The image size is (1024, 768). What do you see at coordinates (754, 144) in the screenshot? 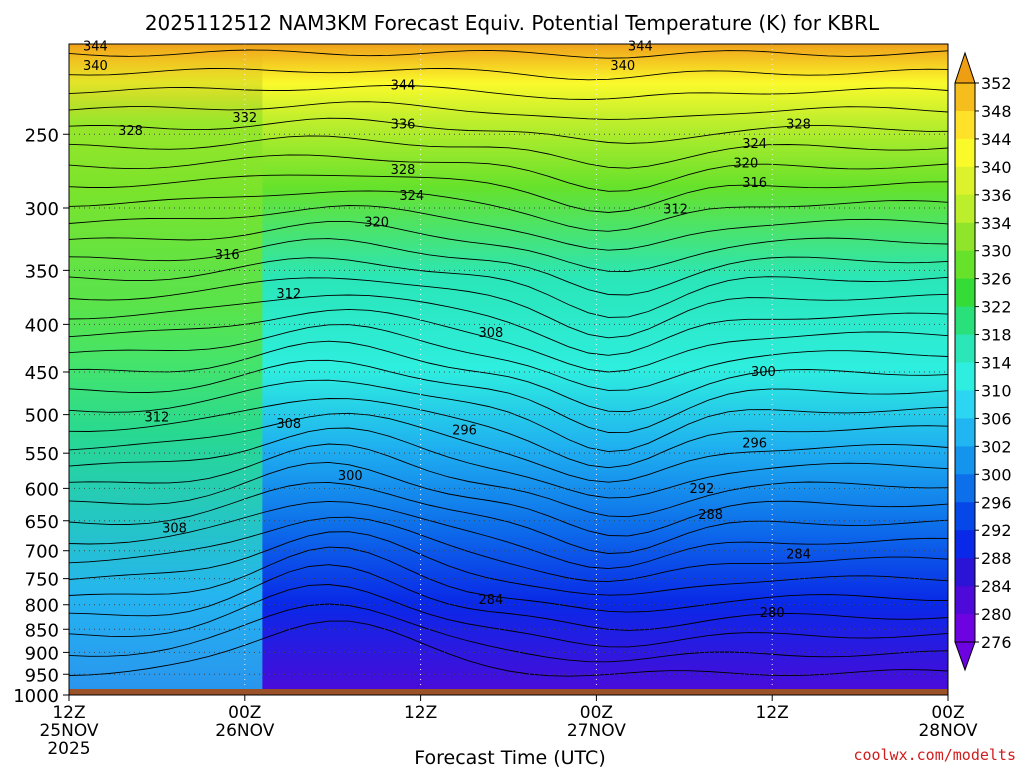
I see `contour-label: 324` at bounding box center [754, 144].